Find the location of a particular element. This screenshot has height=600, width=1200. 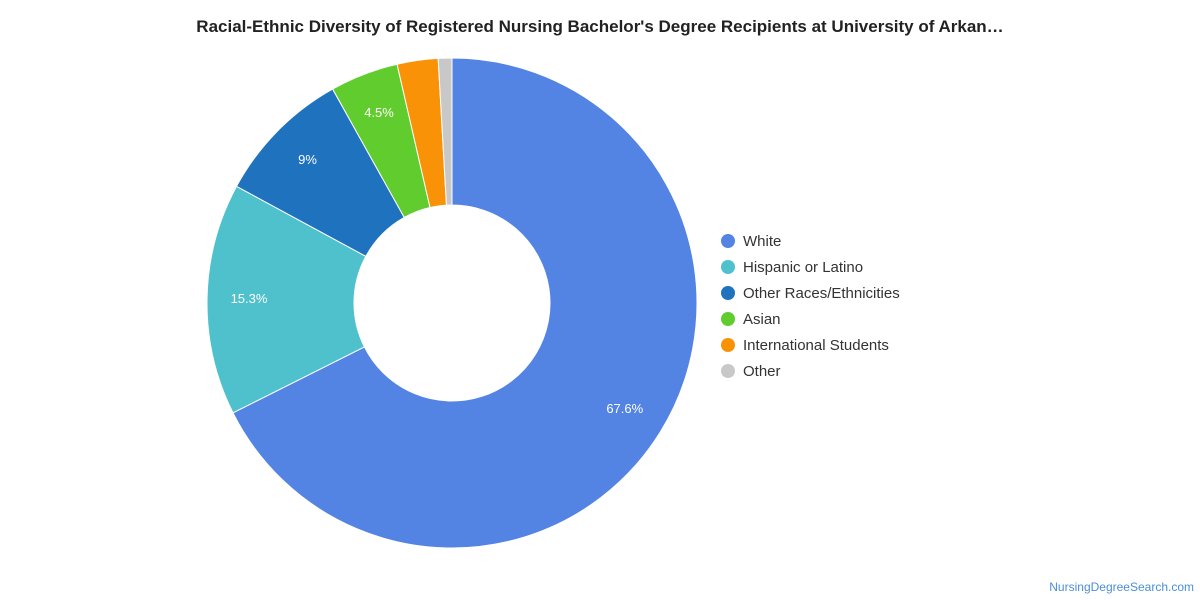

legend-label: International Students is located at coordinates (816, 345).